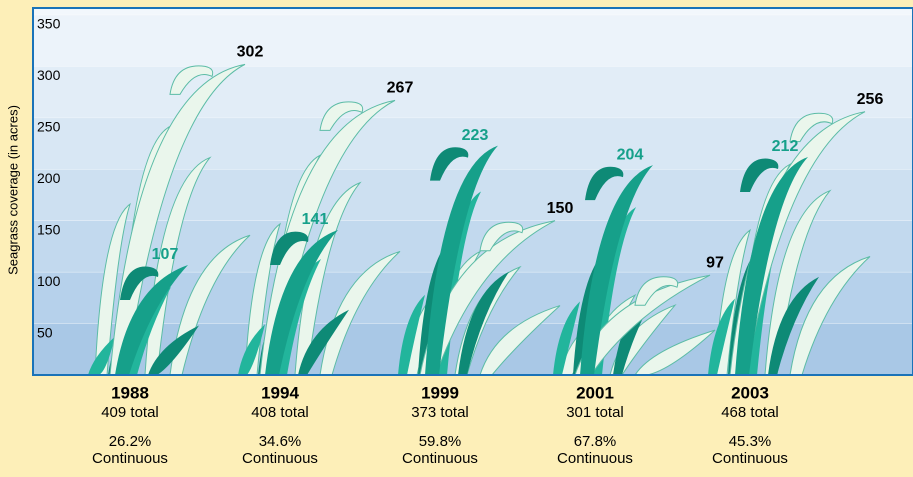  What do you see at coordinates (440, 392) in the screenshot?
I see `x-tick-label: 1999` at bounding box center [440, 392].